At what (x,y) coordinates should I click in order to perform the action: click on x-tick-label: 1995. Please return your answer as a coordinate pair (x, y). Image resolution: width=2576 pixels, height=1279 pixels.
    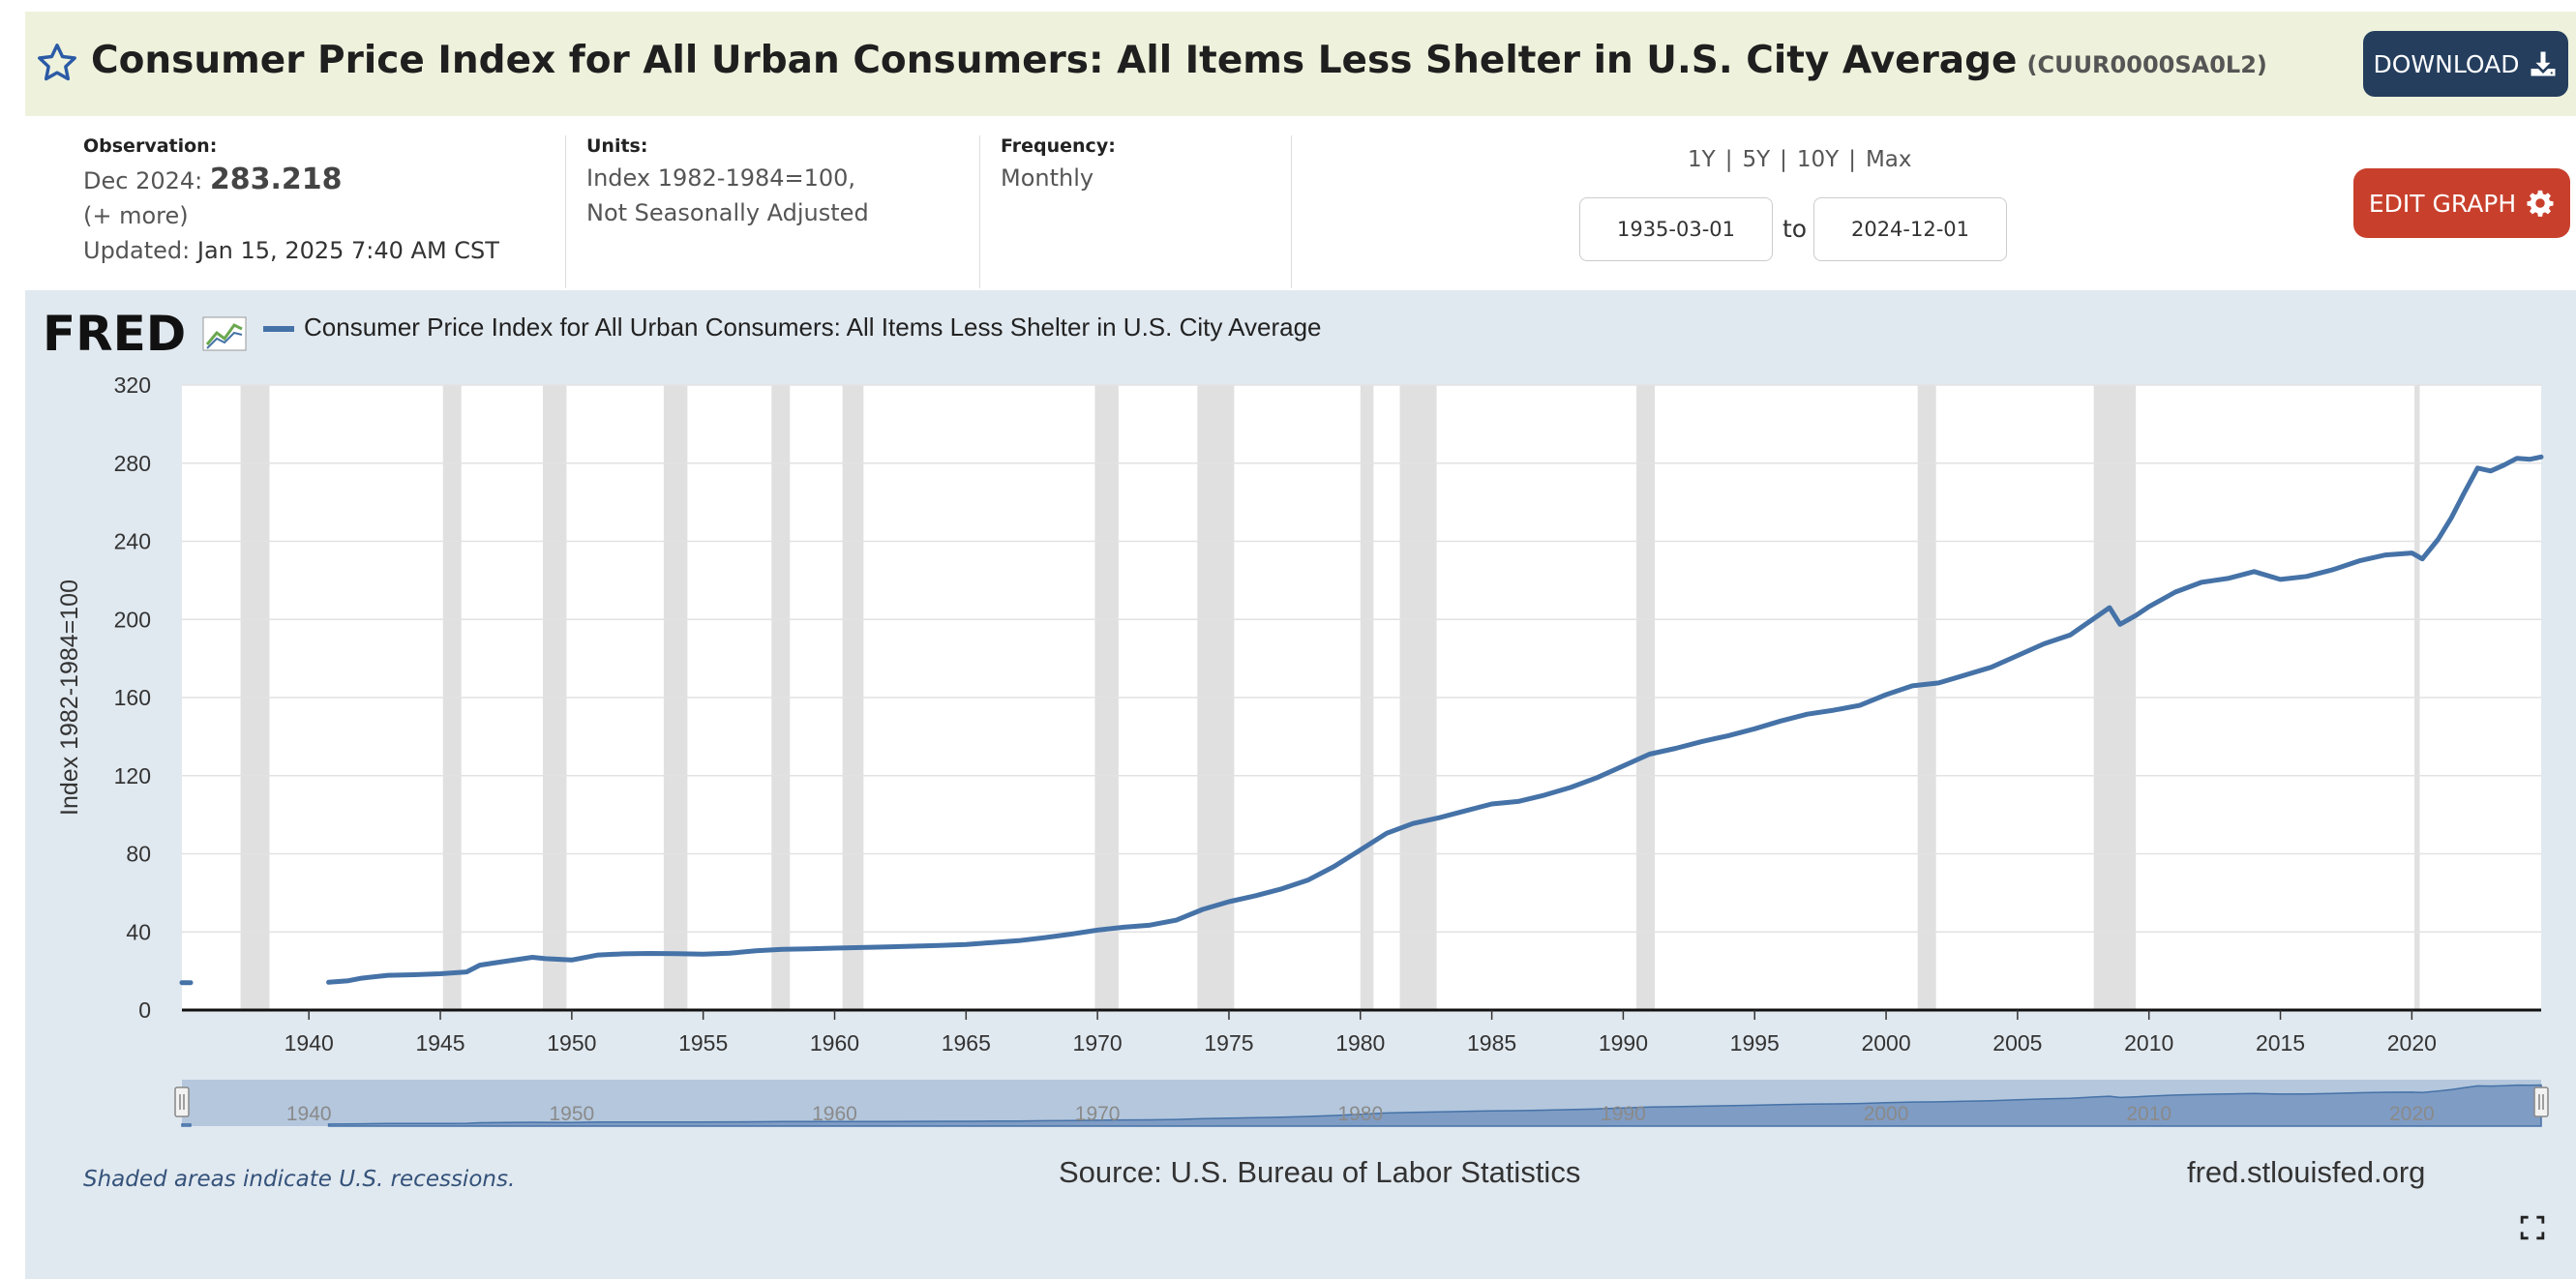
    Looking at the image, I should click on (1755, 1043).